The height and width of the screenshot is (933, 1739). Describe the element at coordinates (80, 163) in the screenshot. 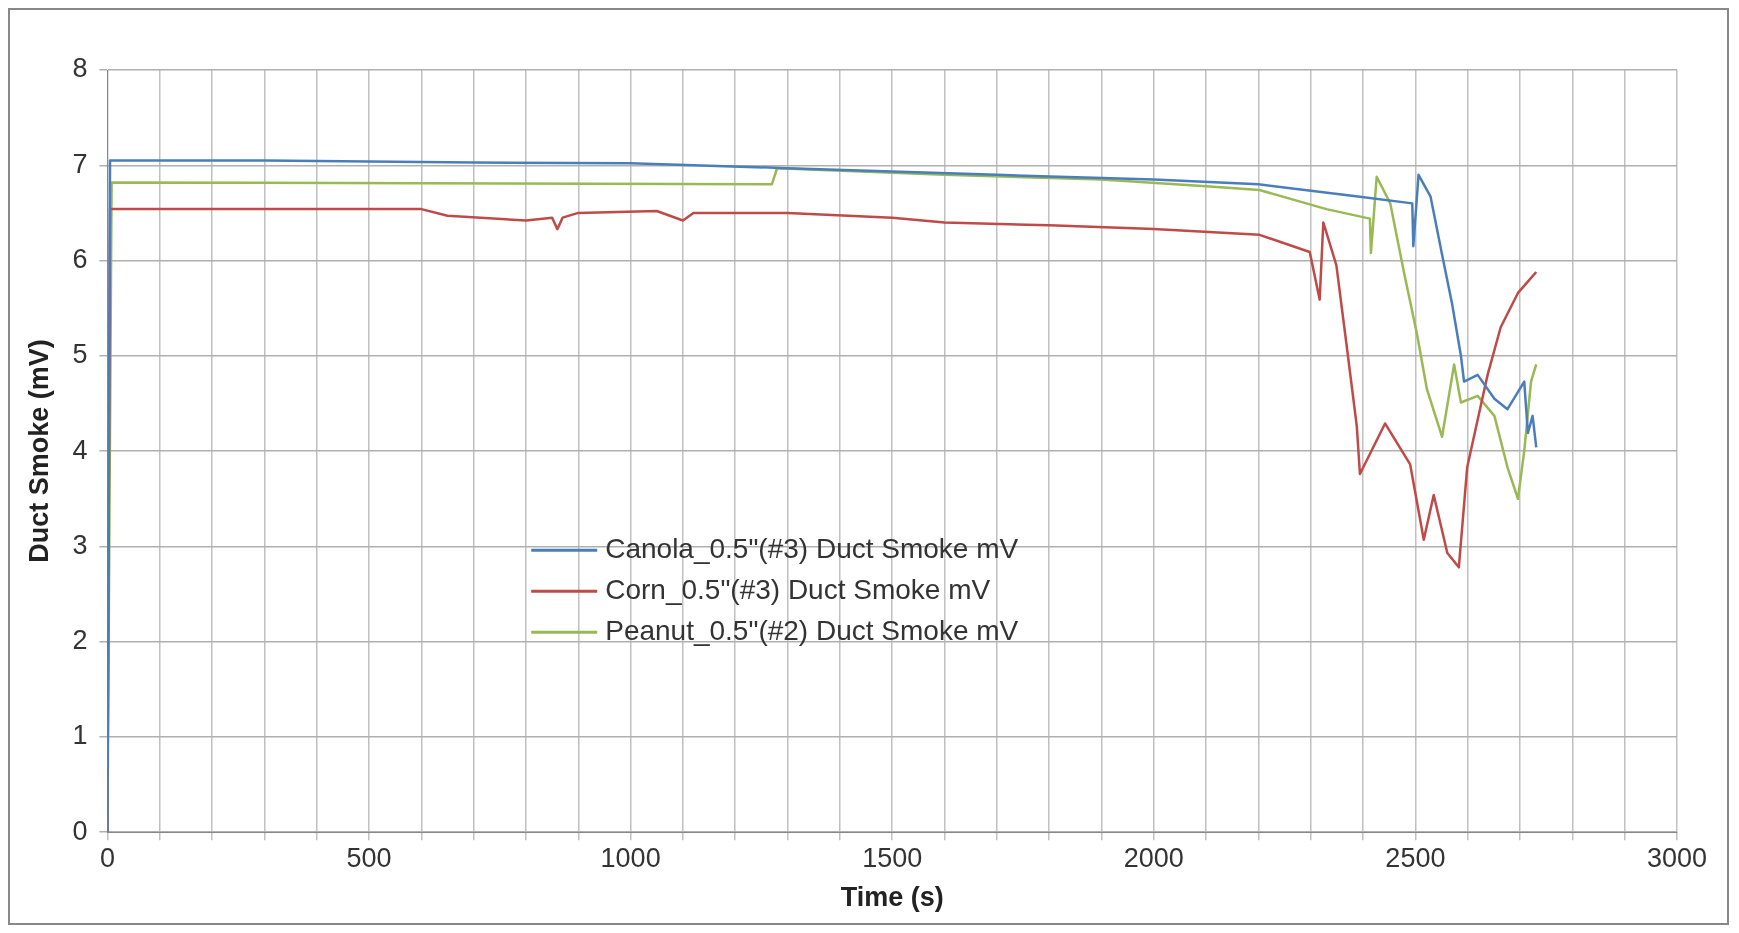

I see `y-tick-label: 7` at that location.